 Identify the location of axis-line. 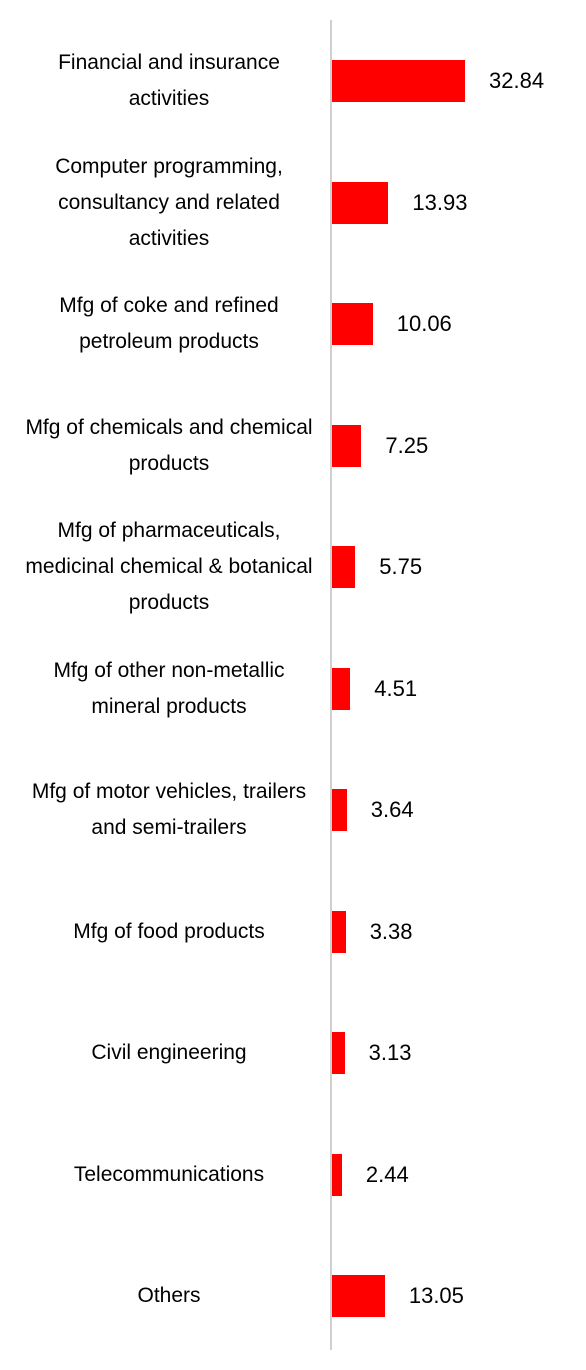
(331, 685).